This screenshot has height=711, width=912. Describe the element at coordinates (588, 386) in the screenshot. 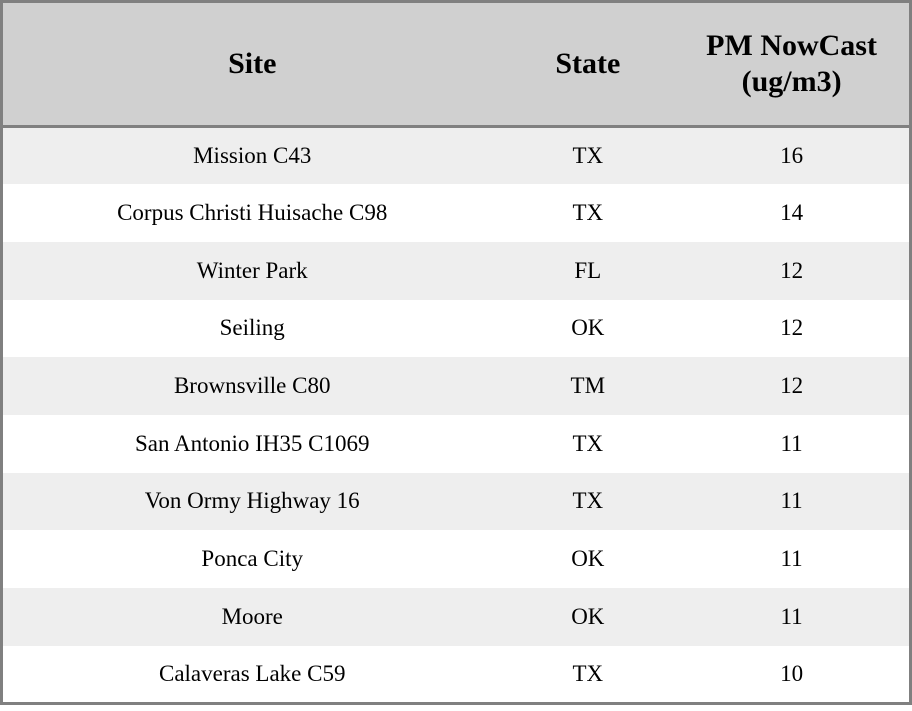

I see `state-cell: TM` at that location.